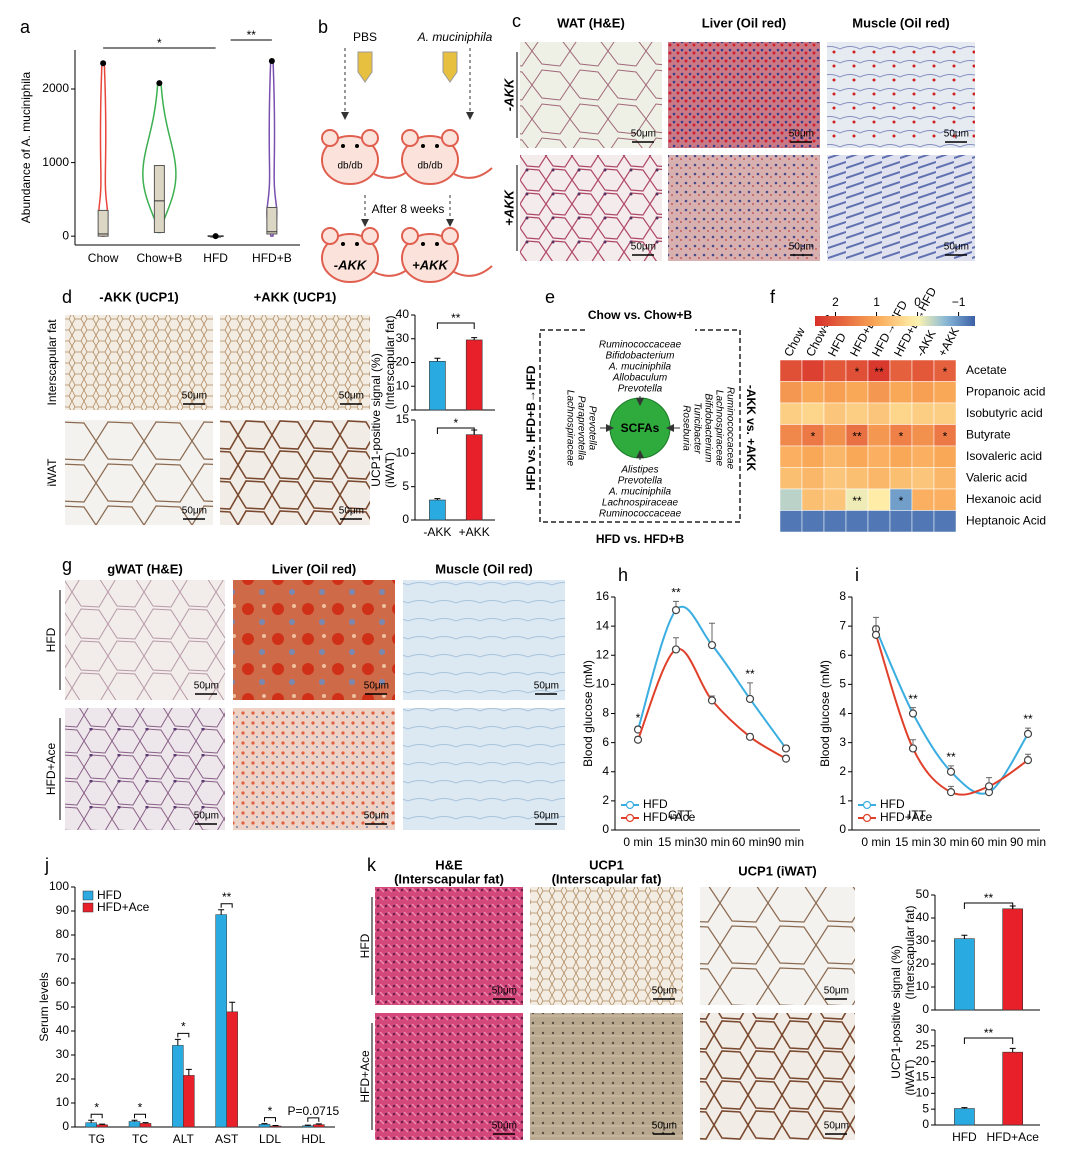 The image size is (1080, 1159). What do you see at coordinates (96, 1139) in the screenshot?
I see `x-tick-label: TG` at bounding box center [96, 1139].